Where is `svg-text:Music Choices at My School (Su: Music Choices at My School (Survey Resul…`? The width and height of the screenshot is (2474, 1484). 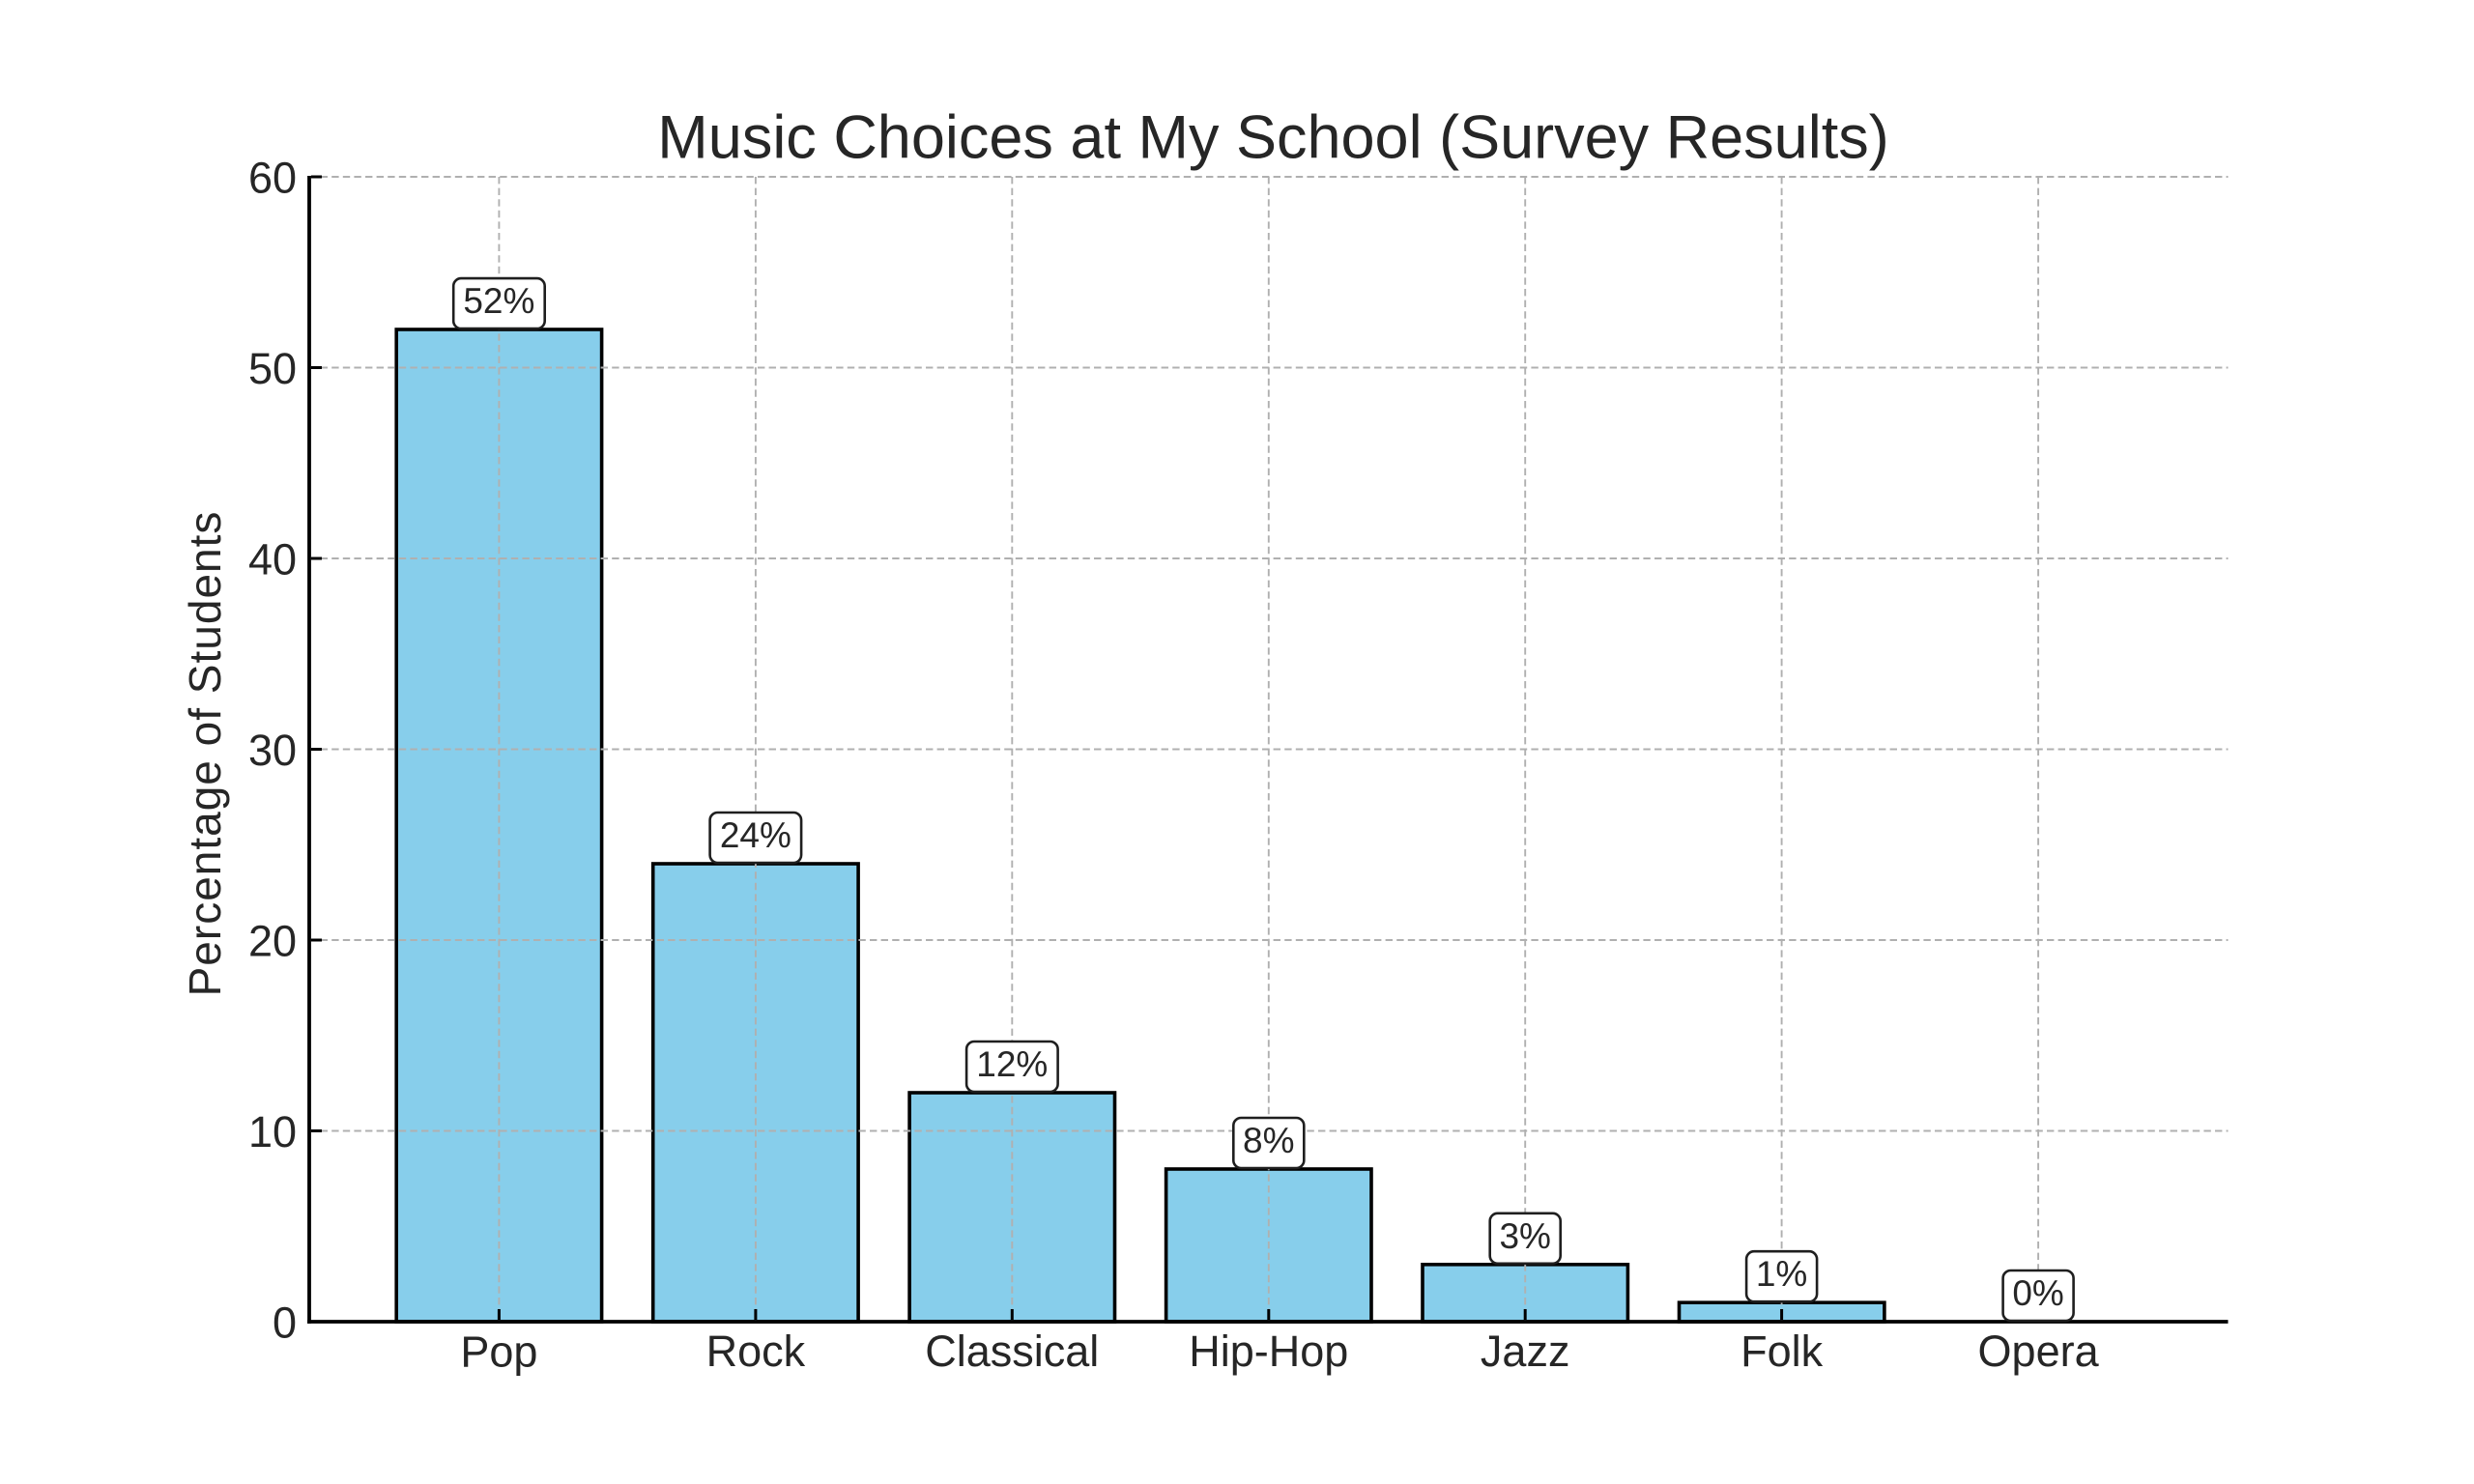 svg-text:Music Choices at My School (Su: Music Choices at My School (Survey Resul… is located at coordinates (1272, 138).